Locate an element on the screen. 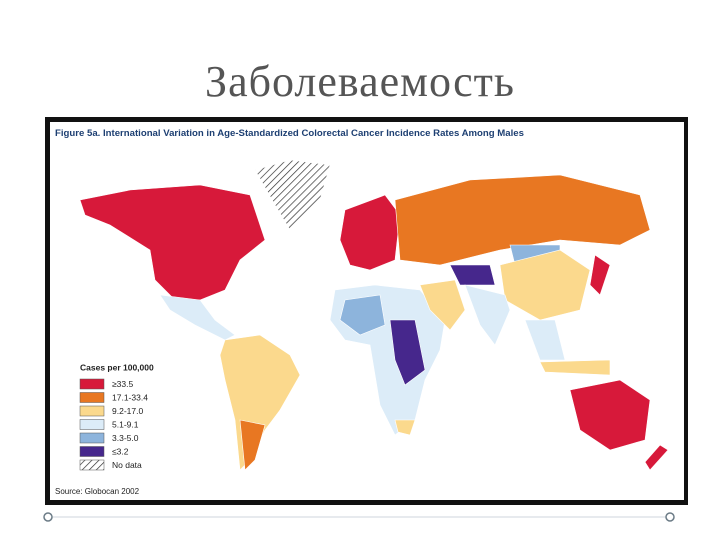 This screenshot has width=720, height=540. india is located at coordinates (487, 315).